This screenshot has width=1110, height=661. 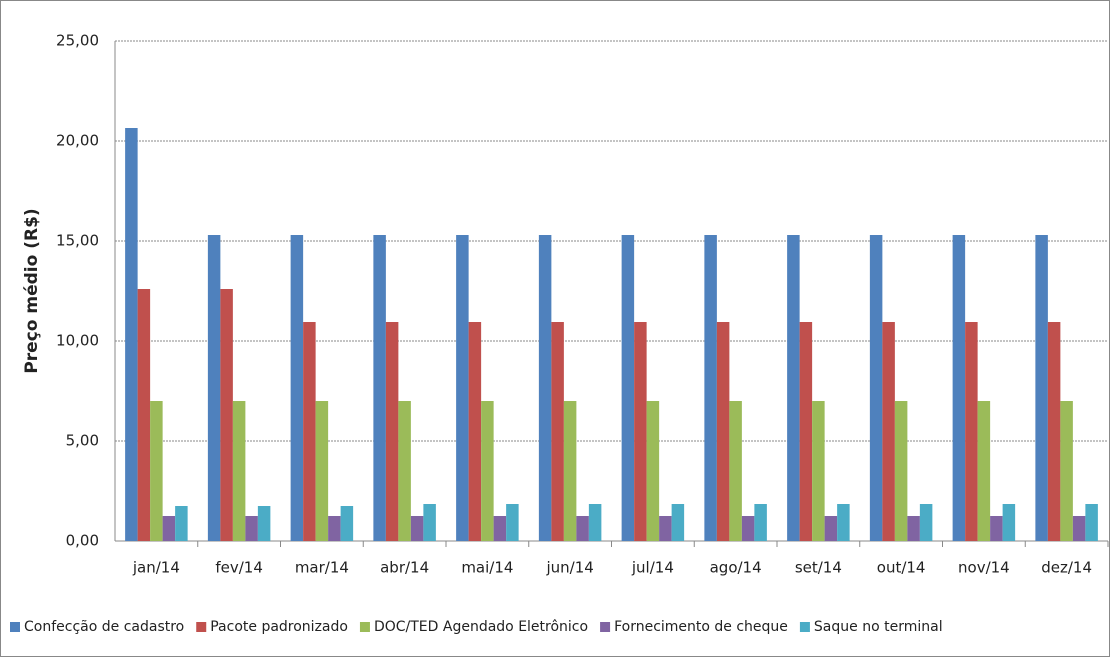 What do you see at coordinates (481, 627) in the screenshot?
I see `legend-label: DOC/TED Agendado Eletrônico` at bounding box center [481, 627].